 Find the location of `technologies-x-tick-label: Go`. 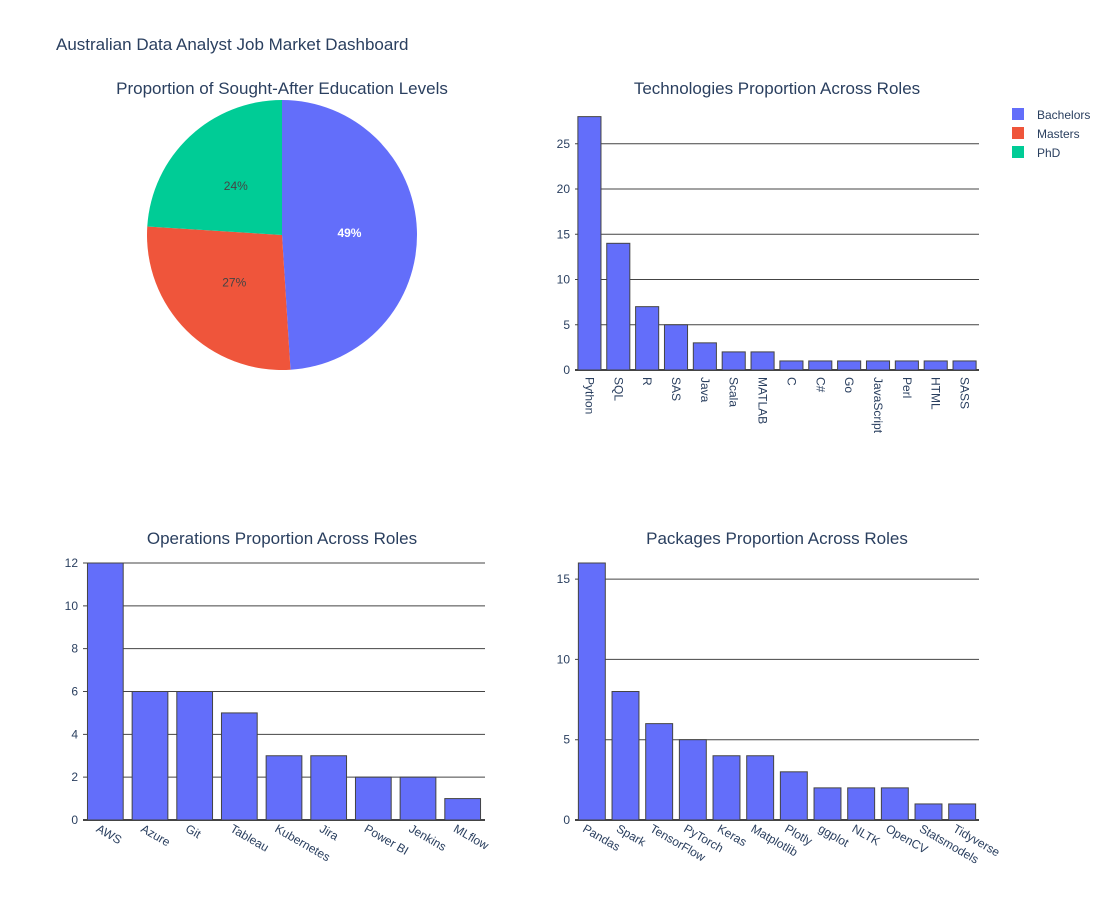

technologies-x-tick-label: Go is located at coordinates (849, 385).